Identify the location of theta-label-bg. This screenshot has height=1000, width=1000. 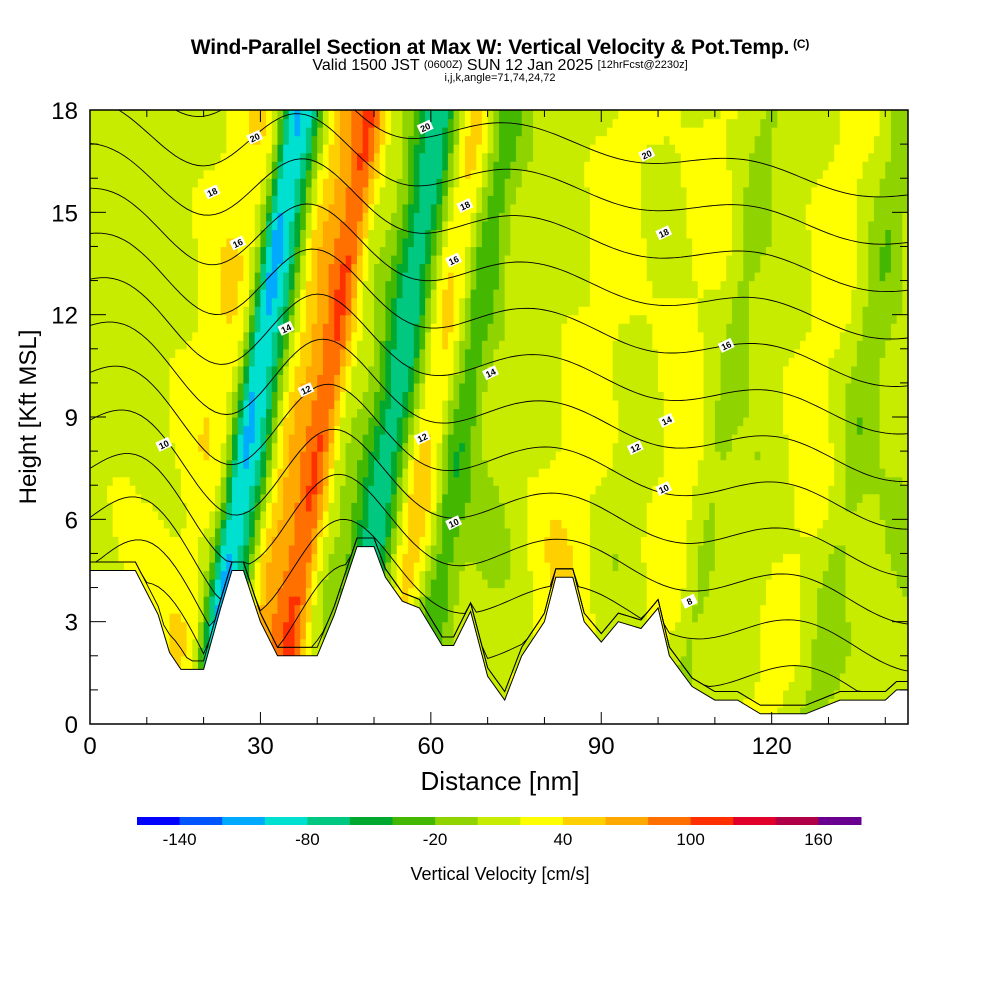
(238, 243).